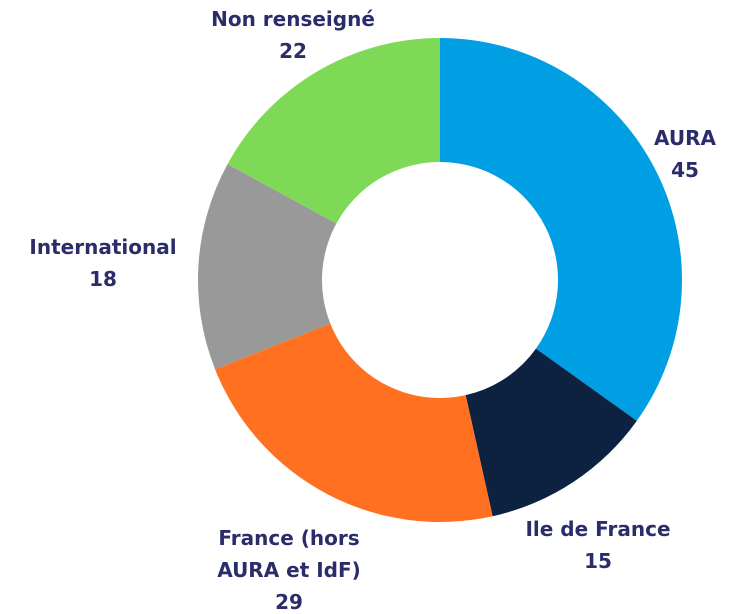 The image size is (746, 614). Describe the element at coordinates (685, 170) in the screenshot. I see `label-value: 45` at that location.